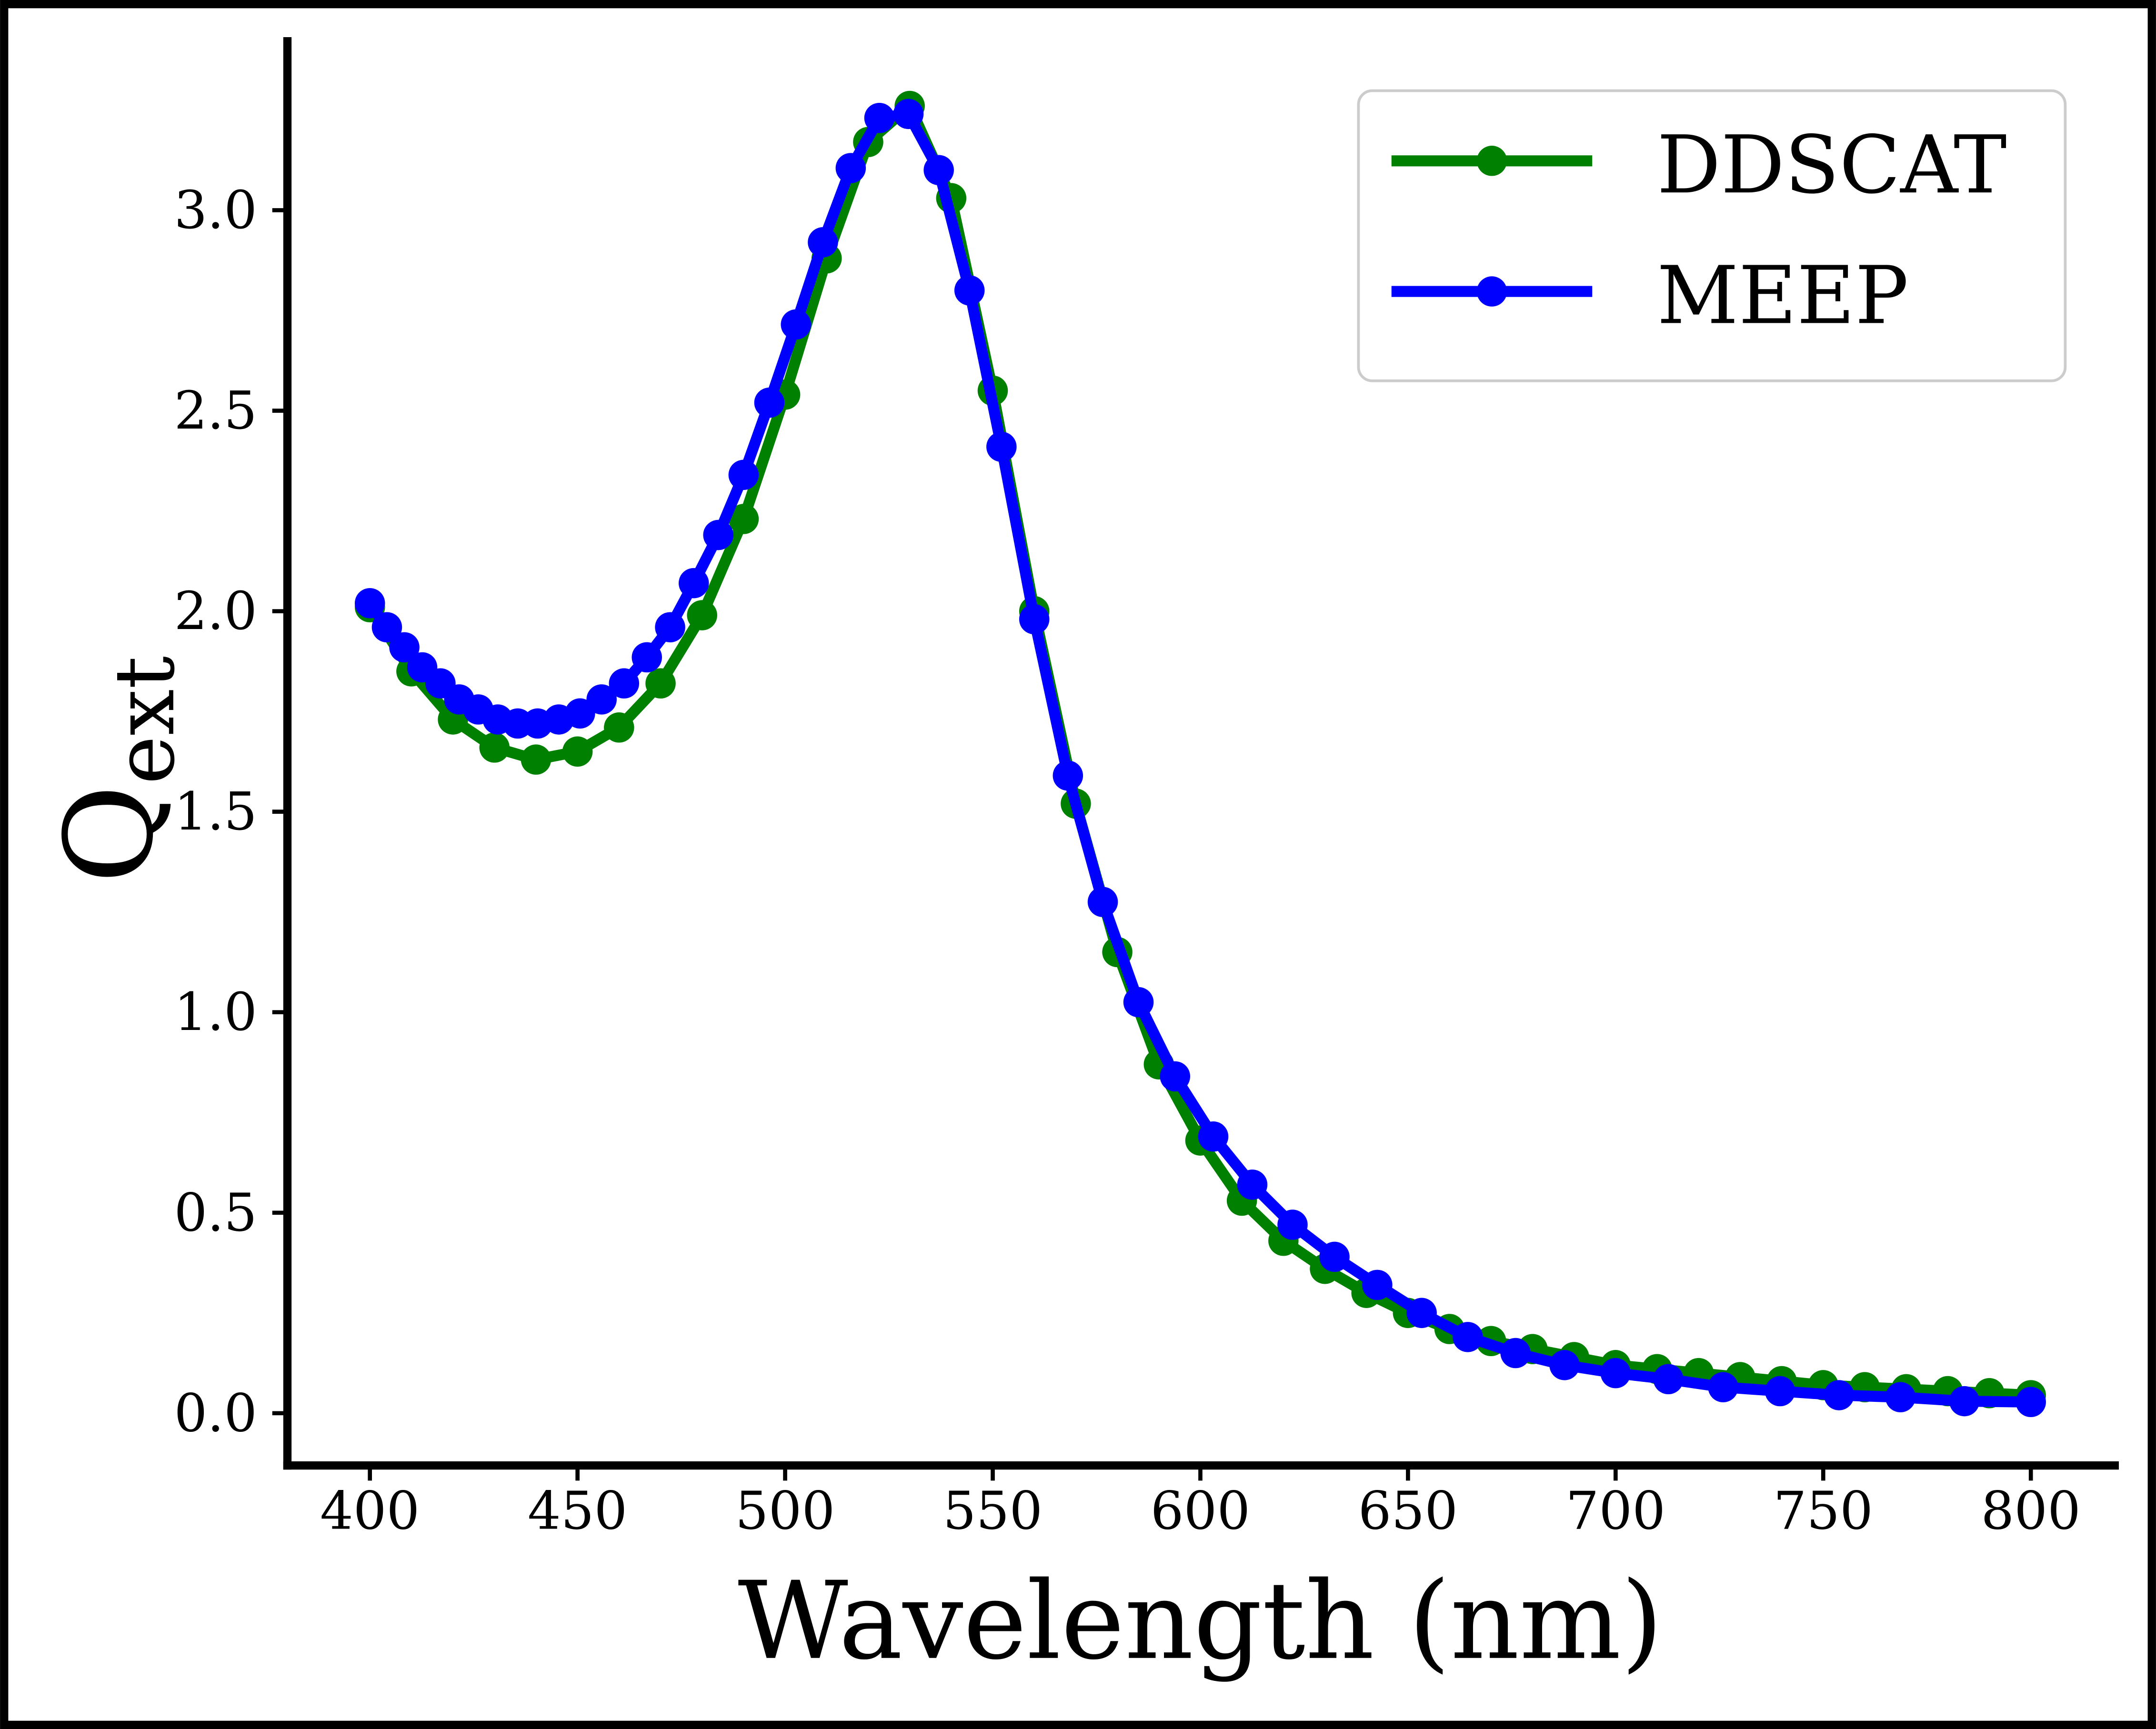 The image size is (2156, 1729). I want to click on y-tick-label: 3.0, so click(215, 210).